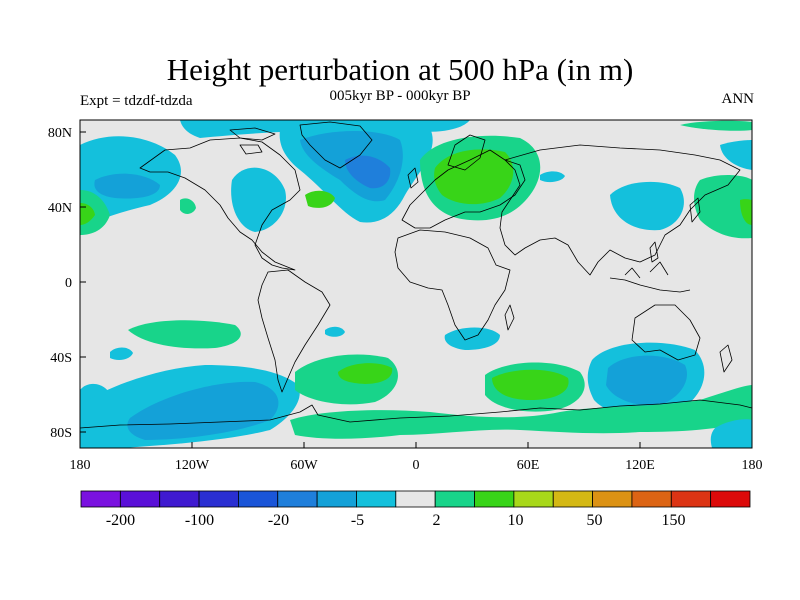 The width and height of the screenshot is (800, 600). What do you see at coordinates (647, 380) in the screenshot?
I see `anomaly-region-southern-australia-core` at bounding box center [647, 380].